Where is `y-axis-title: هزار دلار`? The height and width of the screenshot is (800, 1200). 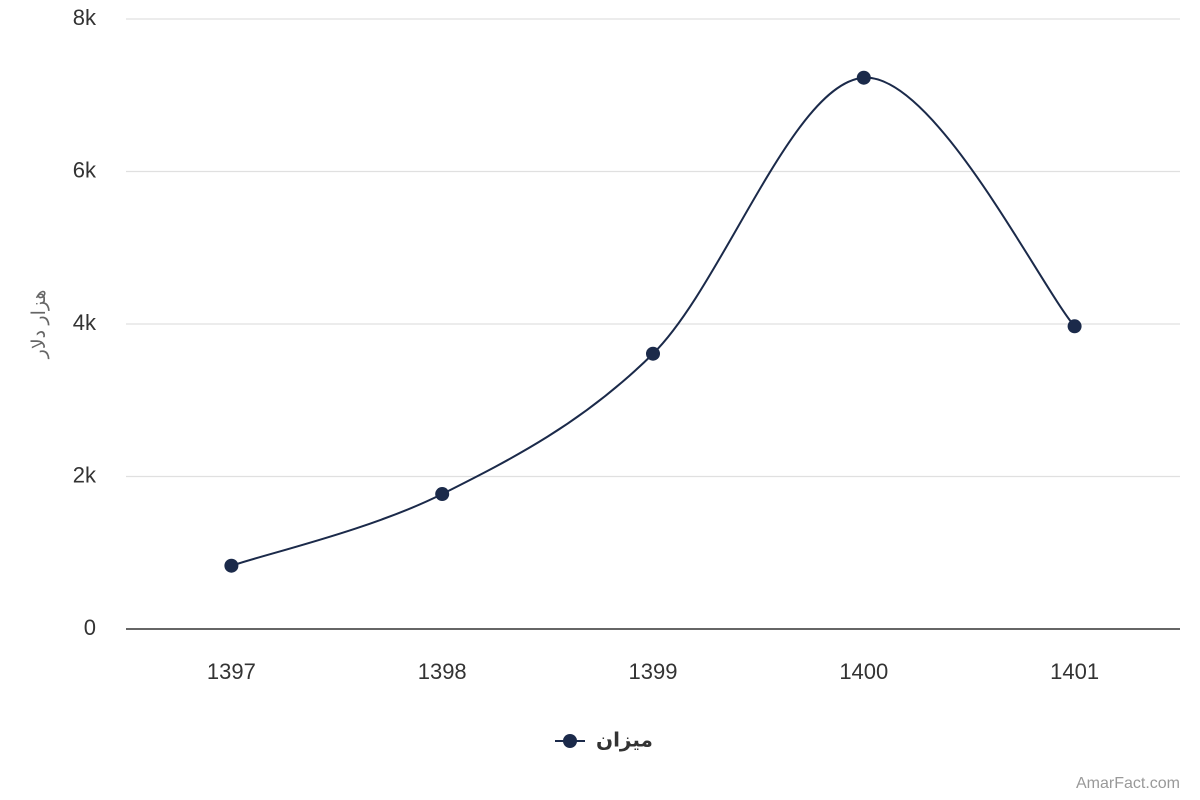
y-axis-title: هزار دلار is located at coordinates (39, 325).